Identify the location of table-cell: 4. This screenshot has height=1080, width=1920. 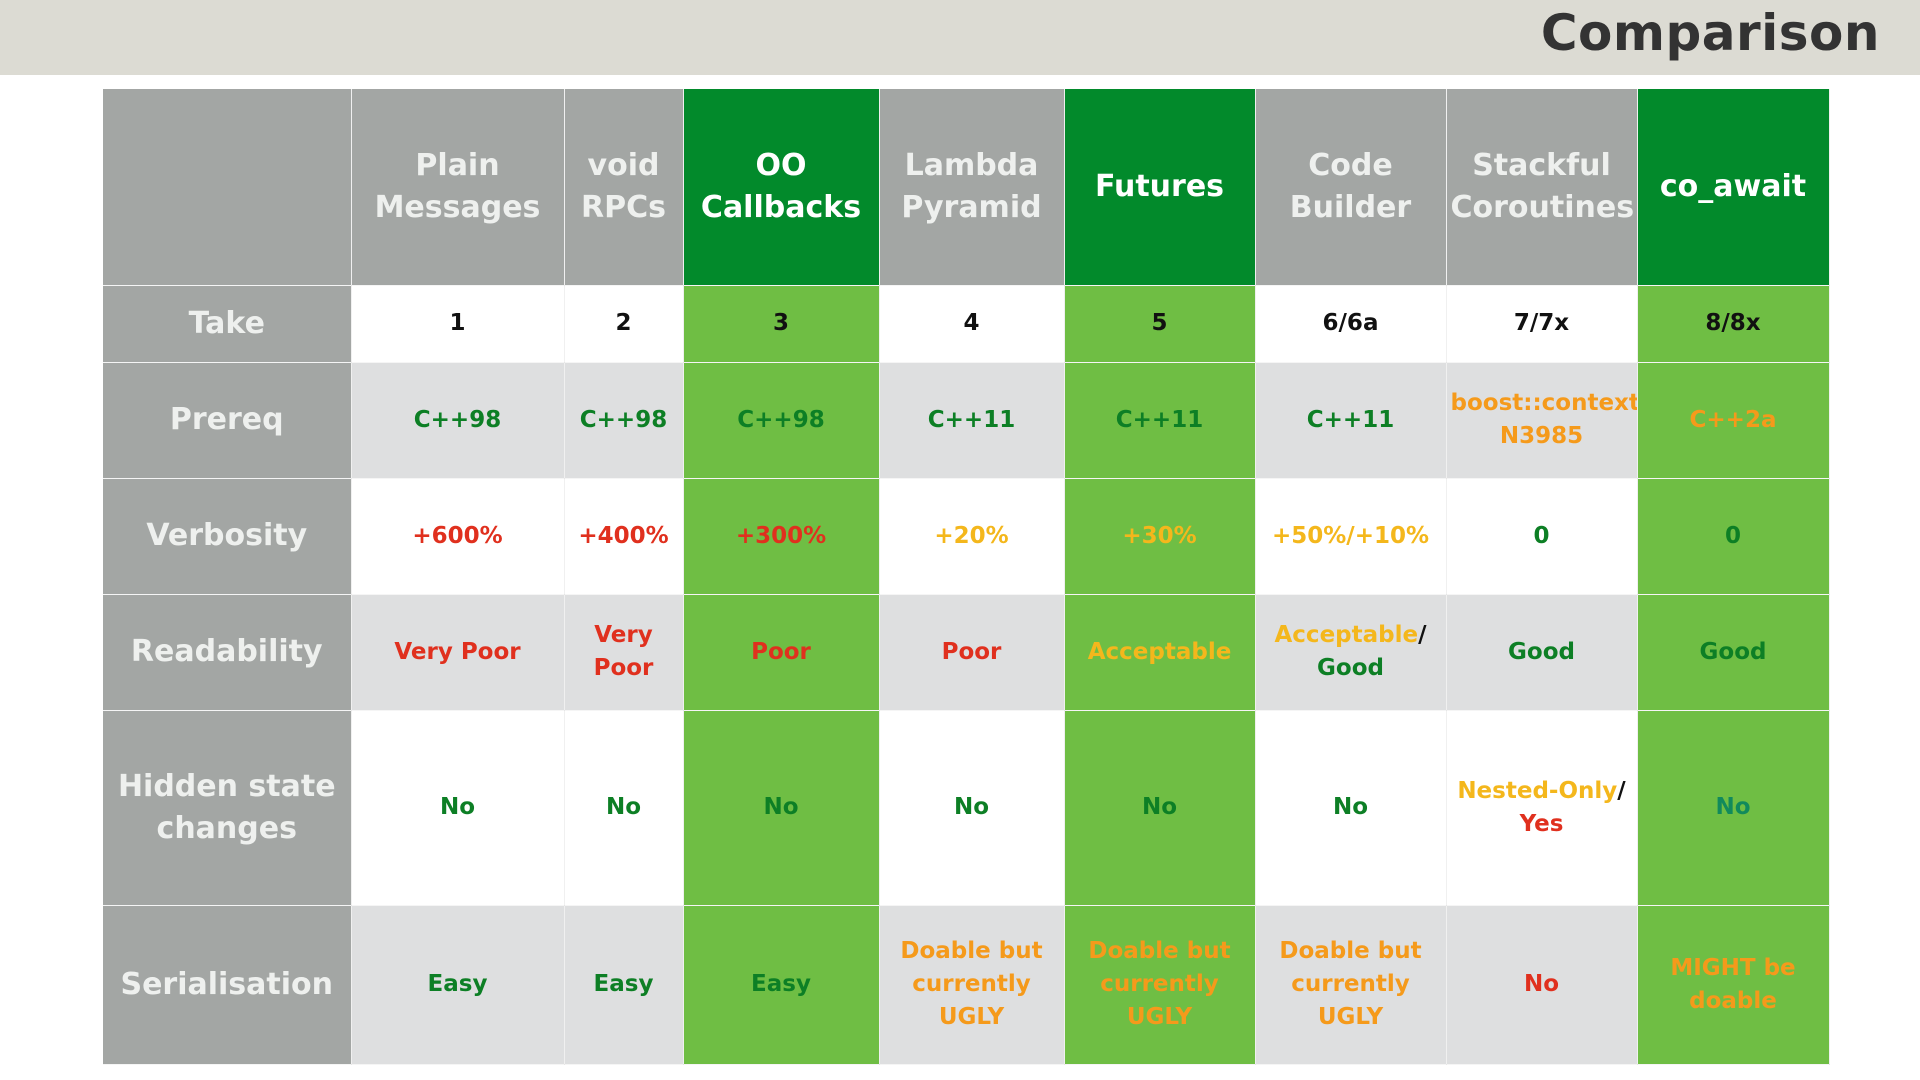
(972, 324).